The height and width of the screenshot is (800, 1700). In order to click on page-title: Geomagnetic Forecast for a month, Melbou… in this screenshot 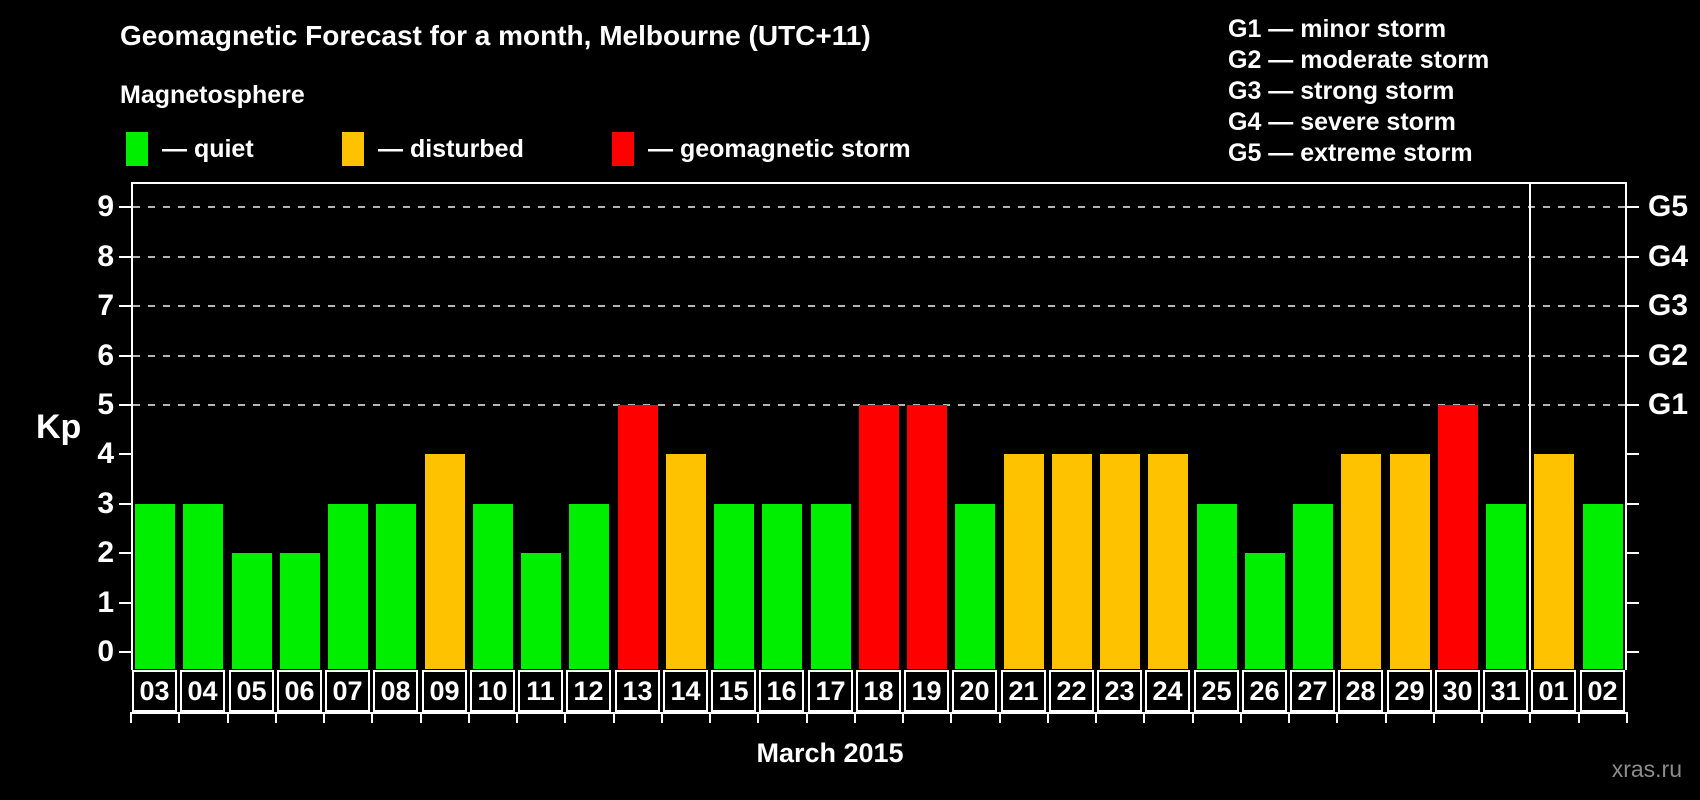, I will do `click(495, 35)`.